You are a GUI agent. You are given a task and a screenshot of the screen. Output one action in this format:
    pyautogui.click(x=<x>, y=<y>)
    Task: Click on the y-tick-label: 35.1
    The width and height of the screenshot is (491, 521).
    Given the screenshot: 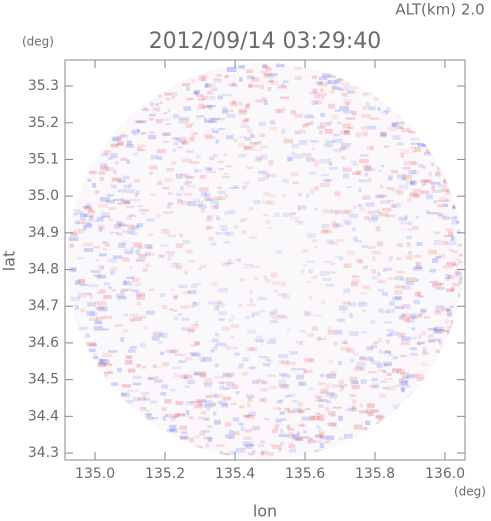 What is the action you would take?
    pyautogui.click(x=43, y=159)
    